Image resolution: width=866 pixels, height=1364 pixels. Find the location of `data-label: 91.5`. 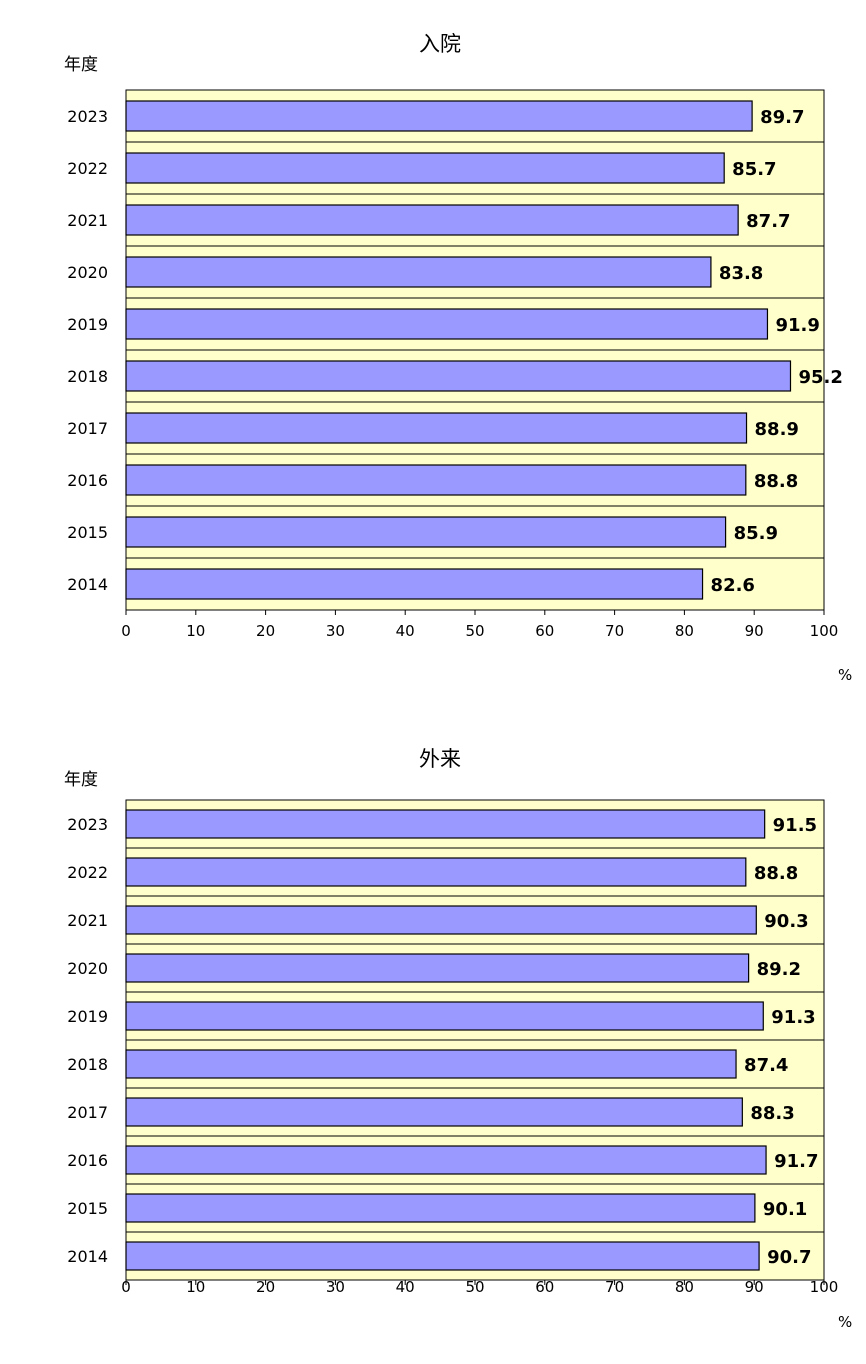

data-label: 91.5 is located at coordinates (795, 825).